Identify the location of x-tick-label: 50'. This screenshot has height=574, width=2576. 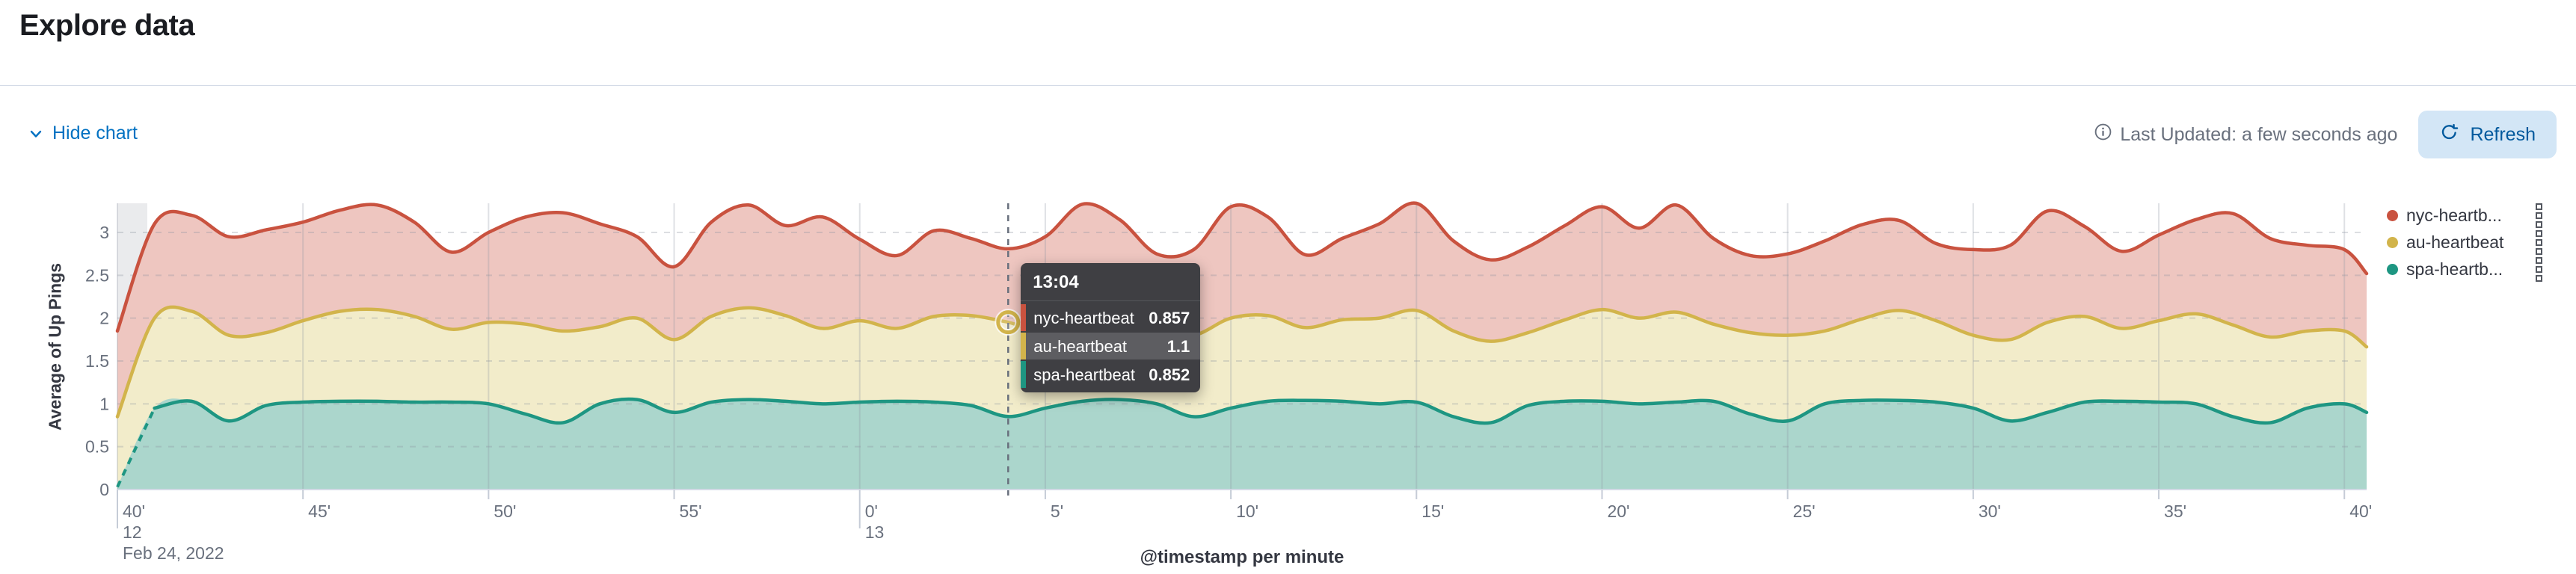
(505, 512).